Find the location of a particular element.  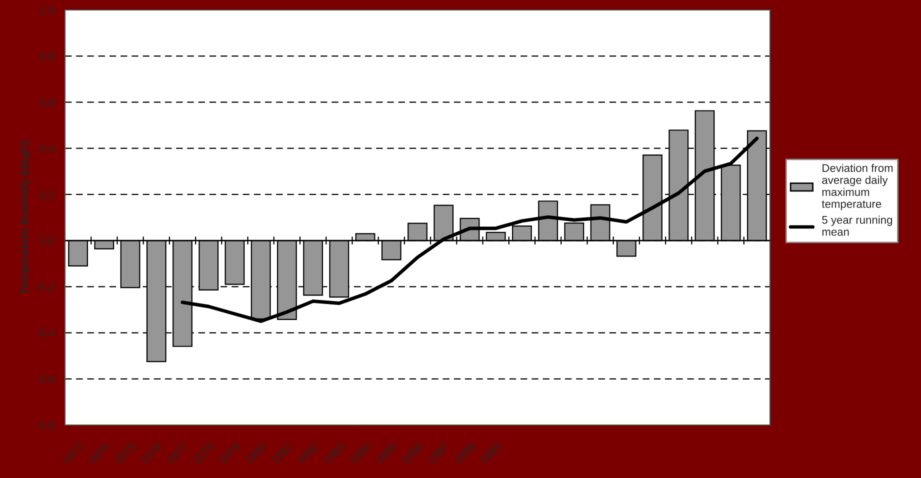

y-tick-label: -0.6 is located at coordinates (45, 379).